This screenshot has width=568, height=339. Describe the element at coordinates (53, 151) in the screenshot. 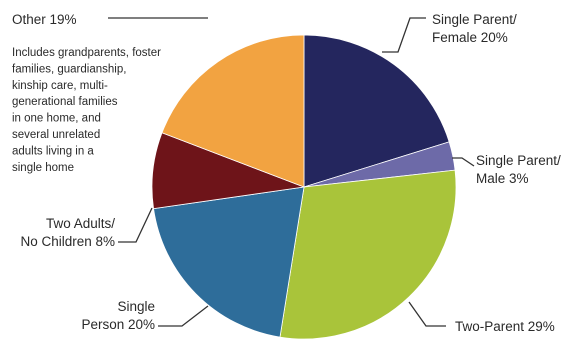

I see `other-note-line: adults living in a` at that location.